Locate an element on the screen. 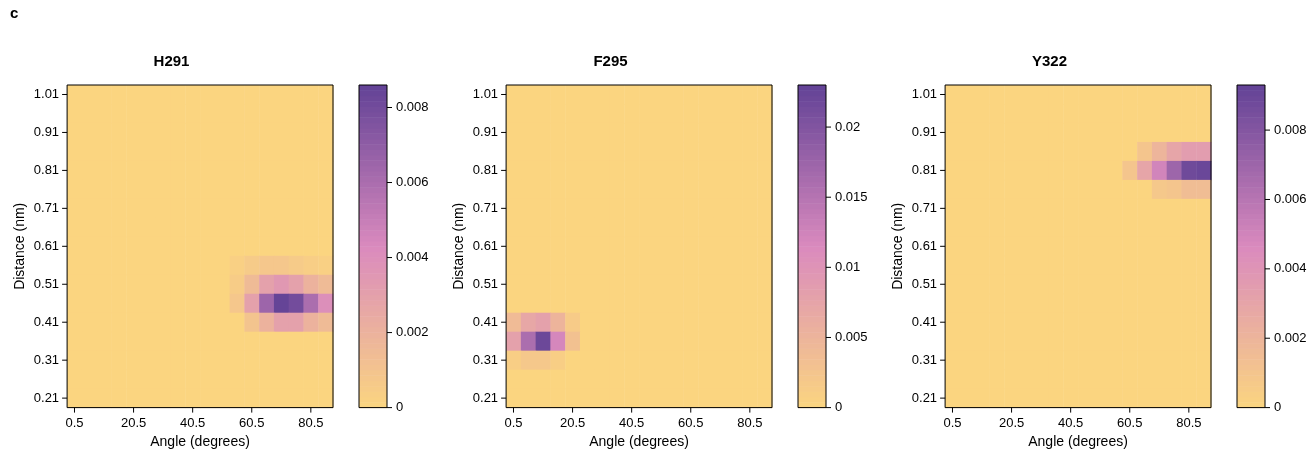  color-bar-label: 0.01 is located at coordinates (848, 266).